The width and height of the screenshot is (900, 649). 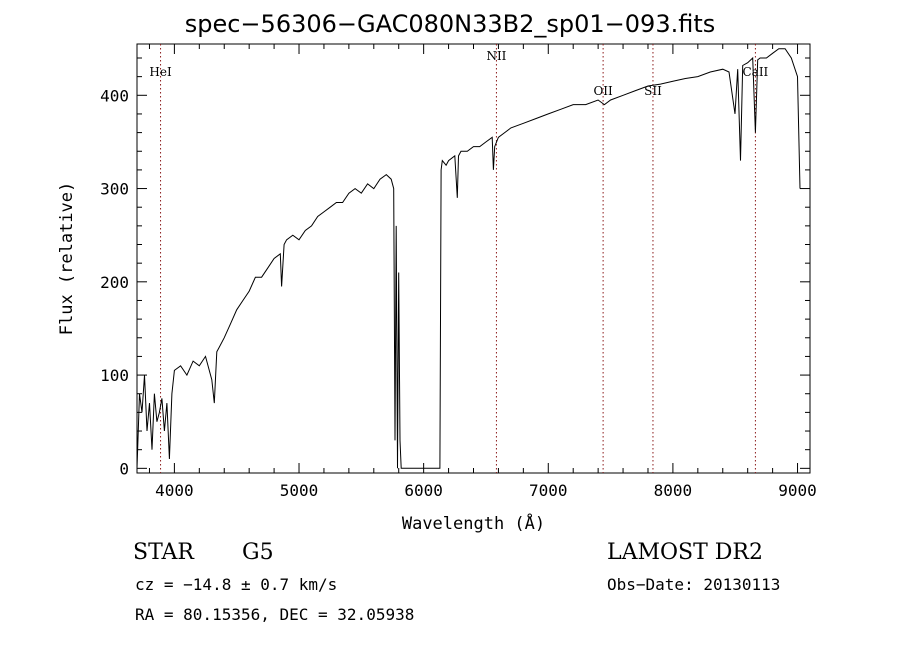 I want to click on object-subclass: G5, so click(x=258, y=552).